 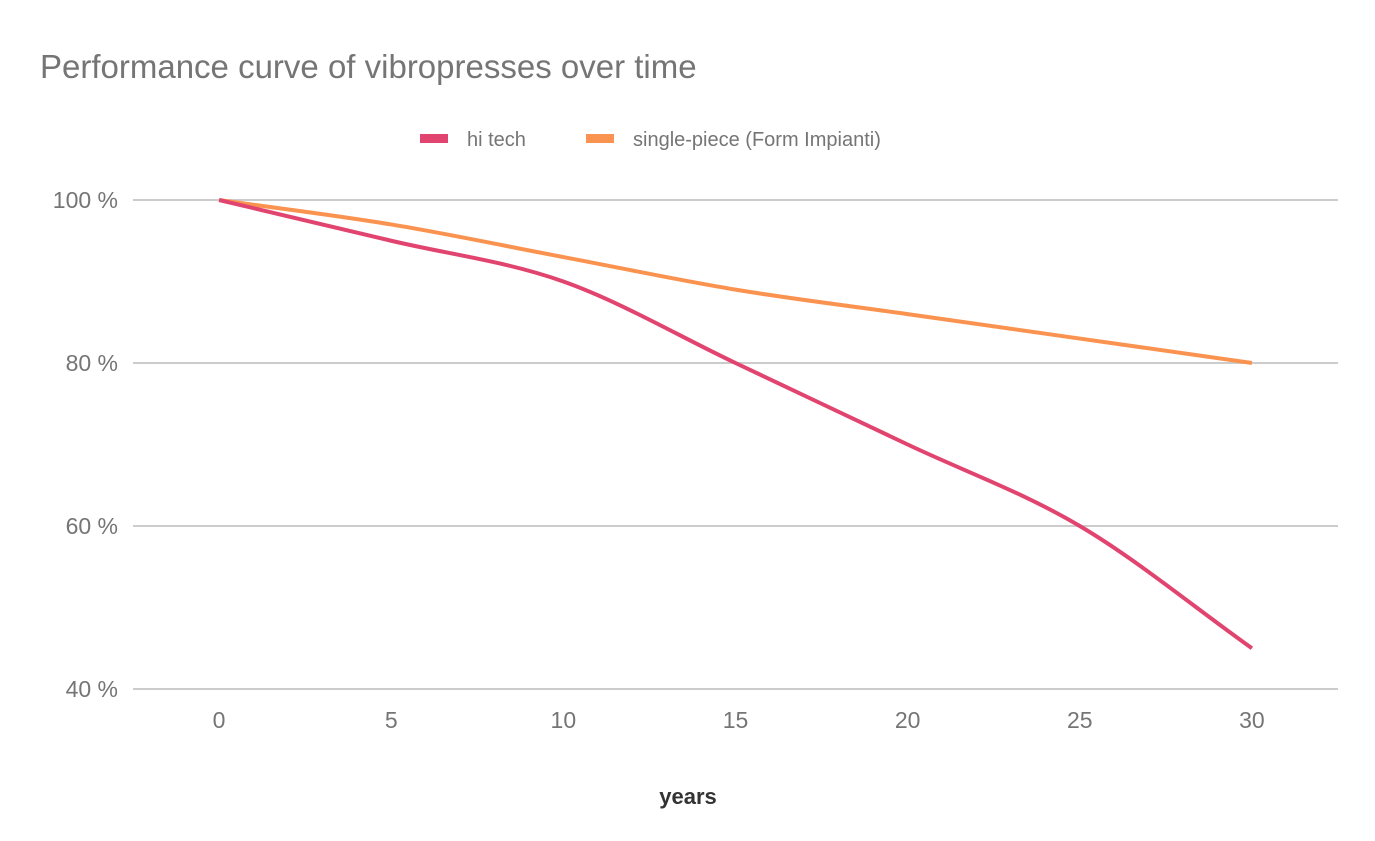 What do you see at coordinates (564, 720) in the screenshot?
I see `x-tick-label: 10` at bounding box center [564, 720].